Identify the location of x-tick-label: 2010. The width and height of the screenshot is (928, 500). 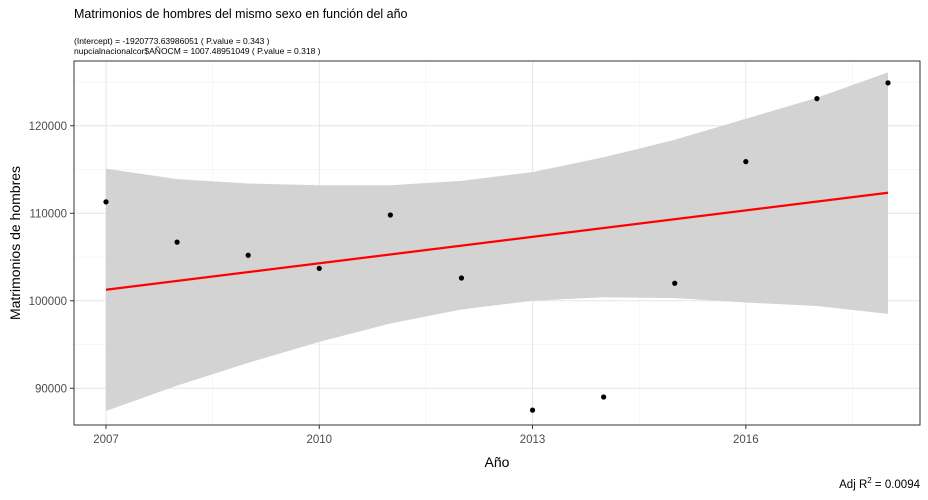
(319, 440).